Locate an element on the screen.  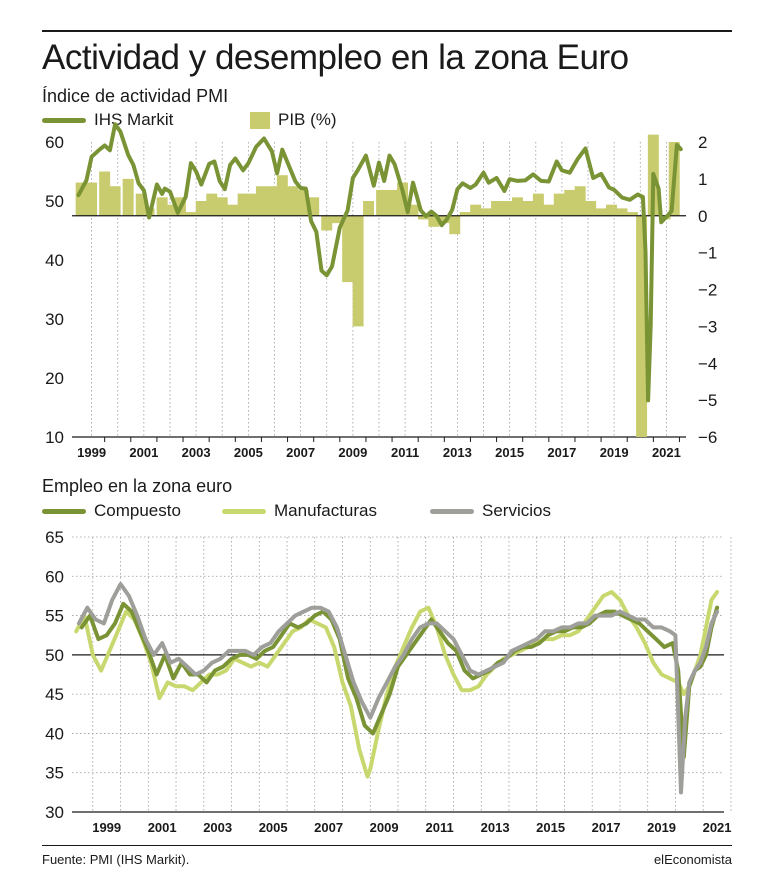
chart2-x-label: 2013 is located at coordinates (495, 827).